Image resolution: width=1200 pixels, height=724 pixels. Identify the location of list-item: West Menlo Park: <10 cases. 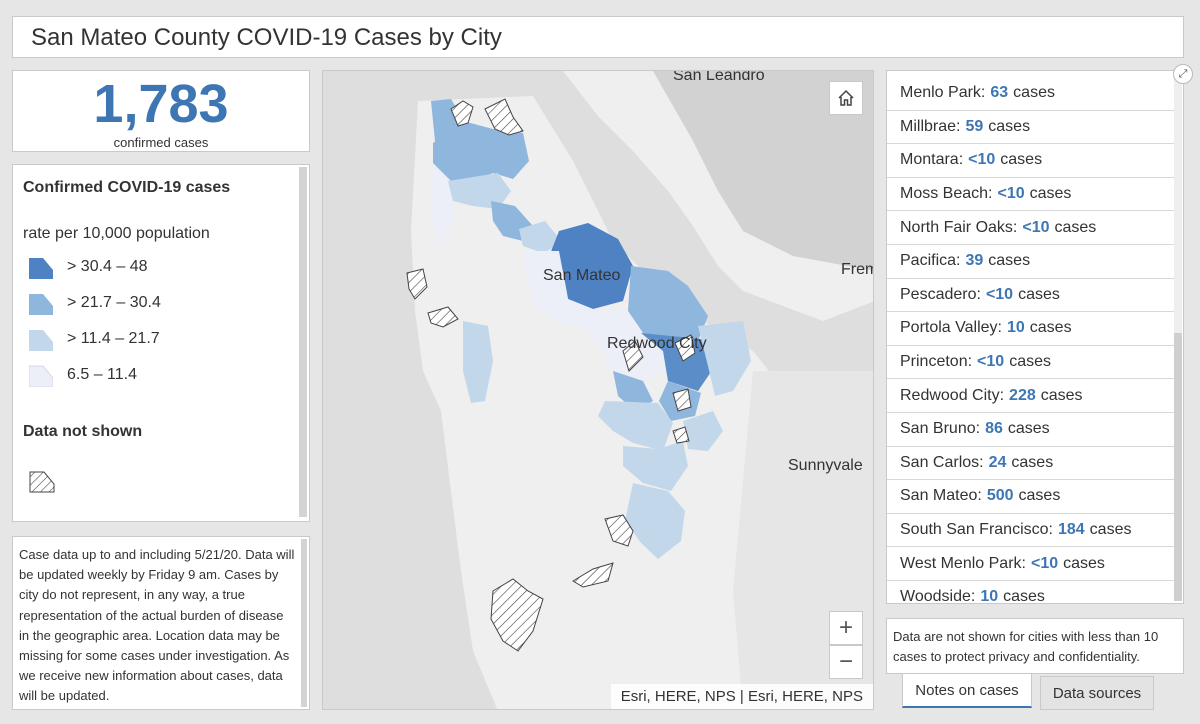
(1031, 564).